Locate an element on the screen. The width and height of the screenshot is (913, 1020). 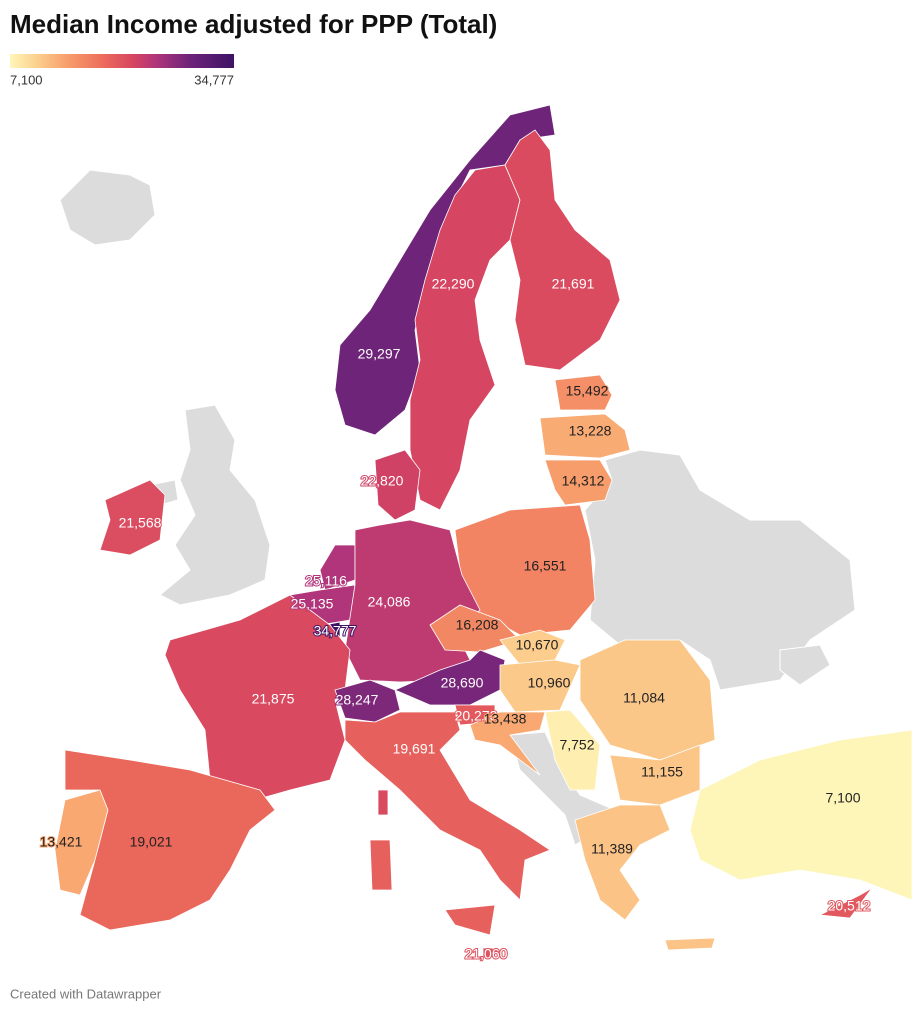
value-label: 22,820 is located at coordinates (382, 481).